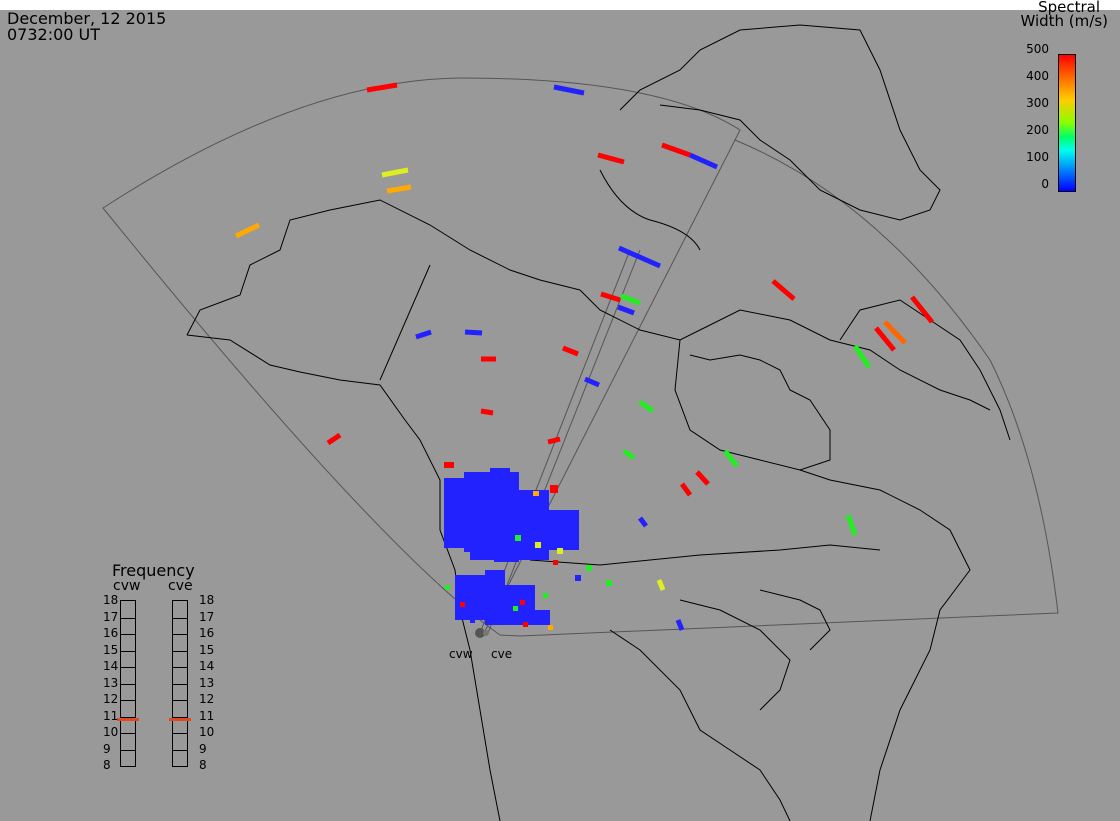 The height and width of the screenshot is (821, 1120). What do you see at coordinates (486, 633) in the screenshot?
I see `radar-site-cve` at bounding box center [486, 633].